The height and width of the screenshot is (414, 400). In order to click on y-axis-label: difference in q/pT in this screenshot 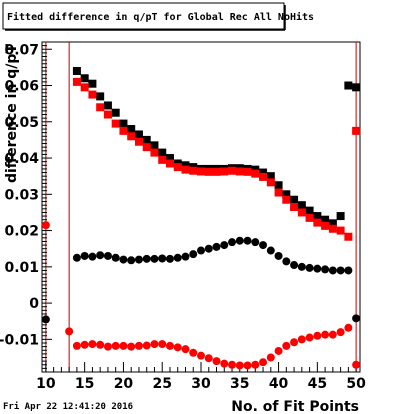, I will do `click(12, 113)`.